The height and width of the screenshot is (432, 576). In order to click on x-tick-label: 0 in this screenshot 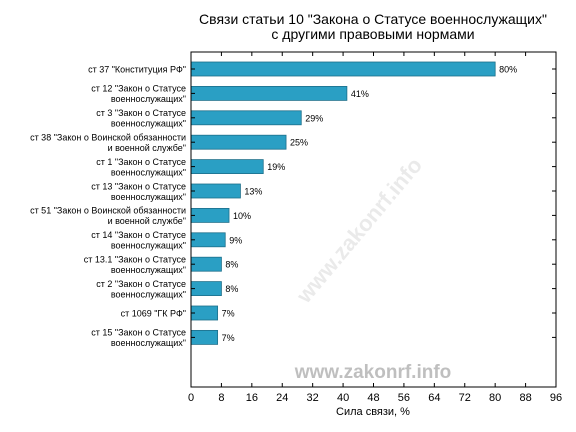, I will do `click(191, 398)`.